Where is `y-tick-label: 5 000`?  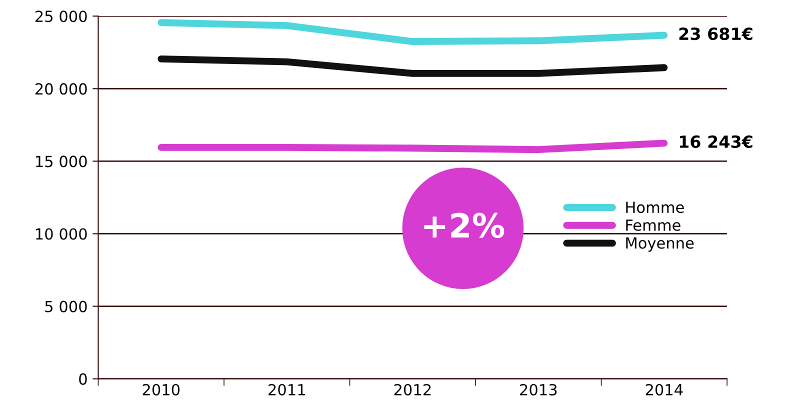
y-tick-label: 5 000 is located at coordinates (66, 306).